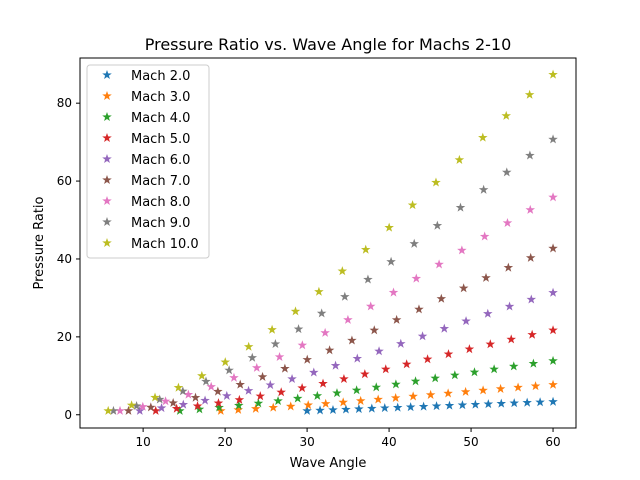 The height and width of the screenshot is (480, 640). Describe the element at coordinates (64, 259) in the screenshot. I see `y-tick-label: 40` at that location.